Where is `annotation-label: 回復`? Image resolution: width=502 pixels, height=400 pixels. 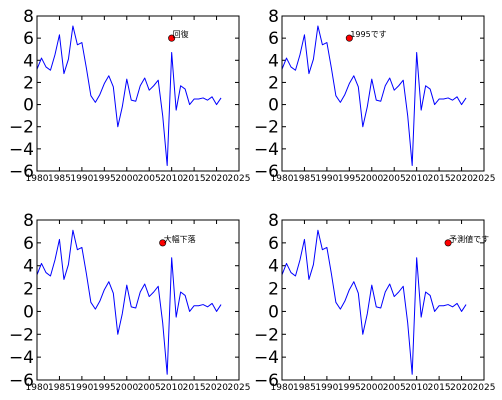 annotation-label: 回復 is located at coordinates (181, 34).